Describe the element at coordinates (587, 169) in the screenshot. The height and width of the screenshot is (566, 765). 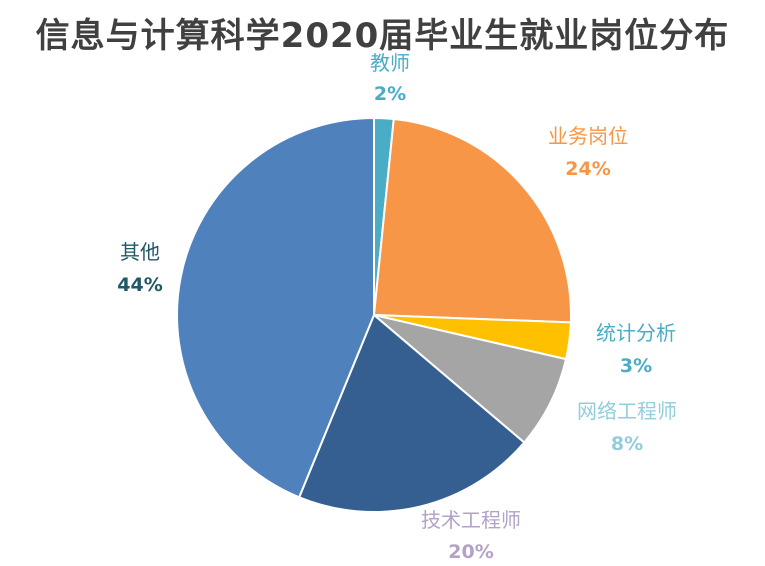
I see `slice-percent-label: 24%` at that location.